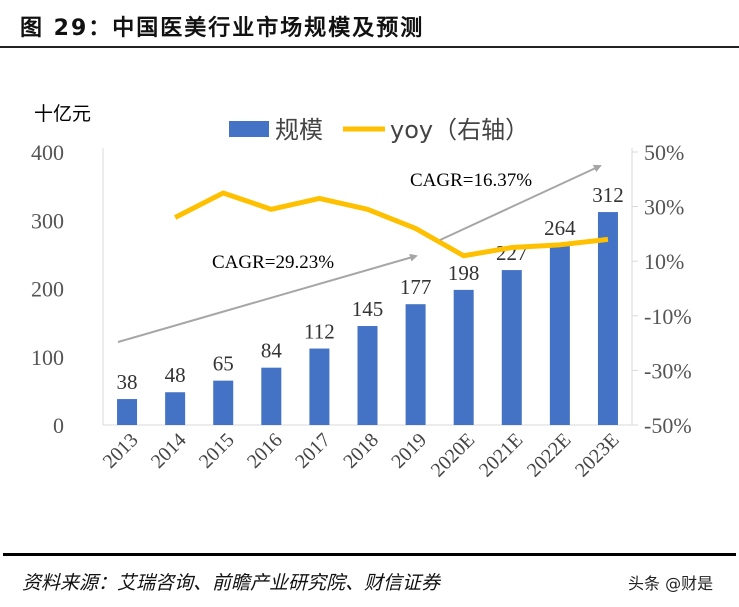 This screenshot has width=739, height=607. What do you see at coordinates (273, 262) in the screenshot?
I see `cagr-label-2013-2019: CAGR=29.23%` at bounding box center [273, 262].